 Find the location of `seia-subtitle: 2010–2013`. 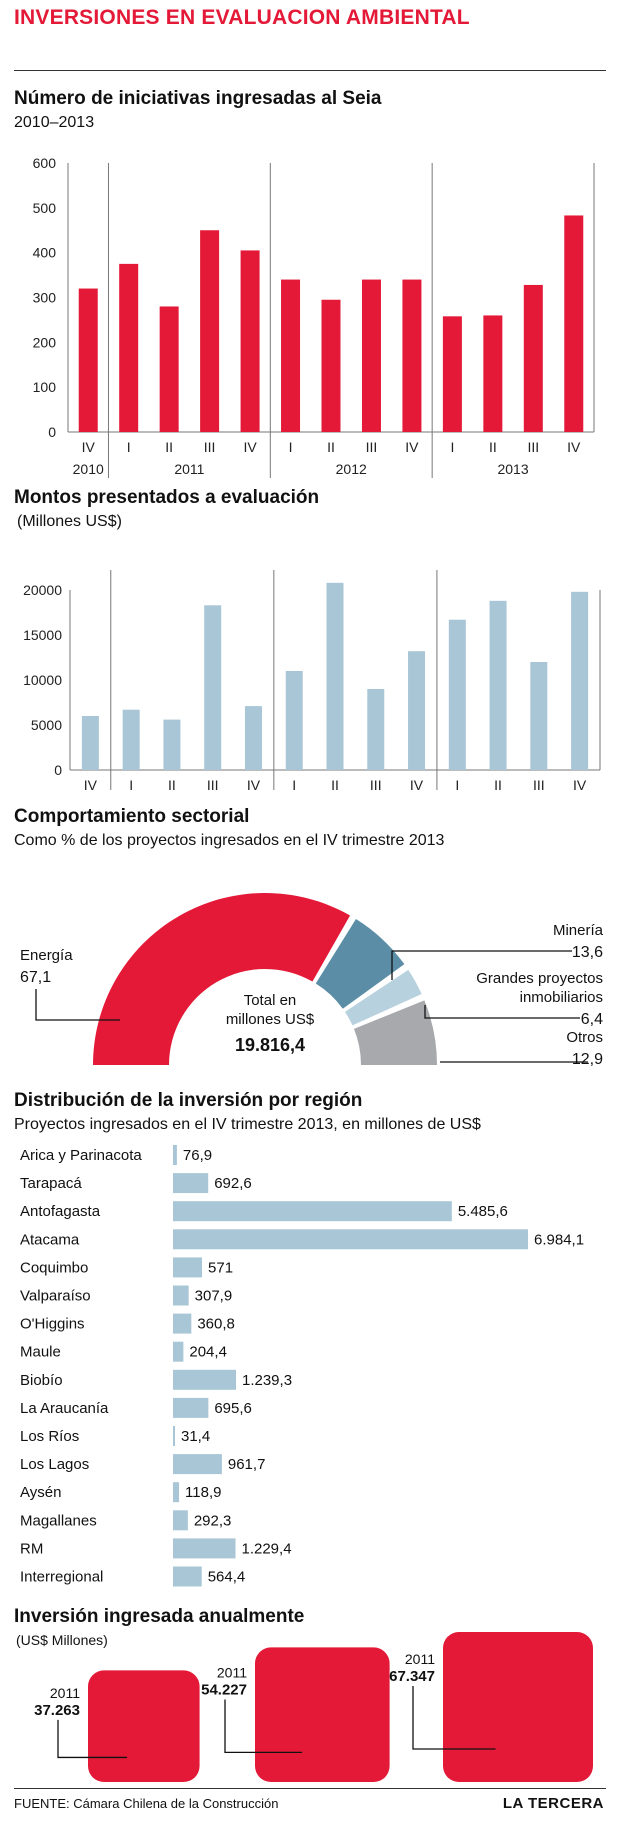

seia-subtitle: 2010–2013 is located at coordinates (54, 122).